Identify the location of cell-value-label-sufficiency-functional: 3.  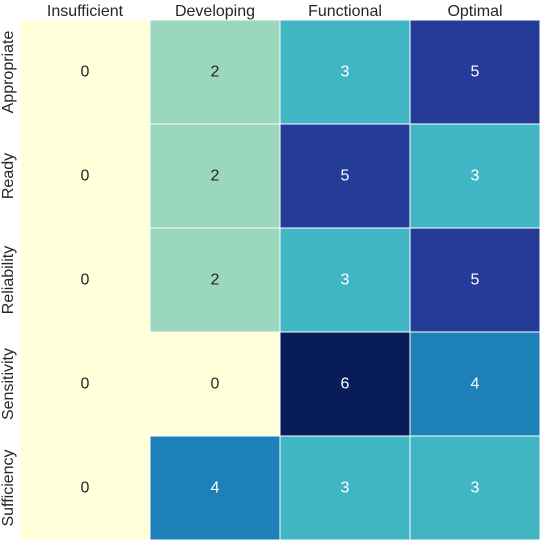
(345, 488).